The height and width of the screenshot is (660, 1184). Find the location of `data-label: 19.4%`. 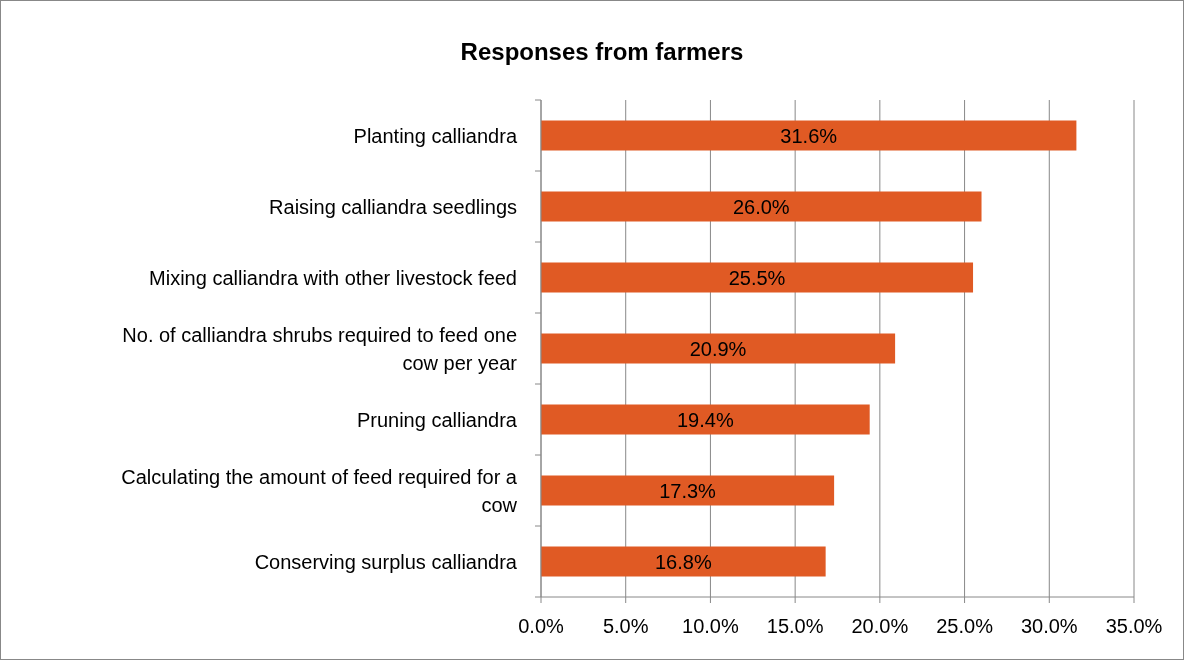

data-label: 19.4% is located at coordinates (705, 419).